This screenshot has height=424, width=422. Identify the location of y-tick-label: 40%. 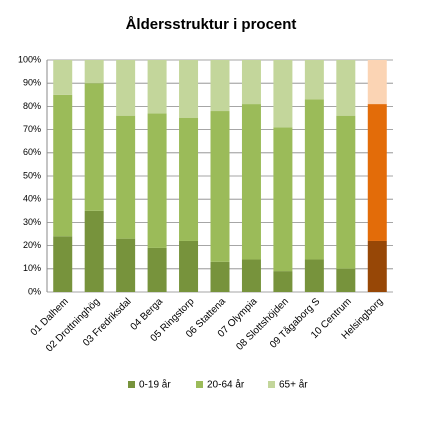
(32, 199).